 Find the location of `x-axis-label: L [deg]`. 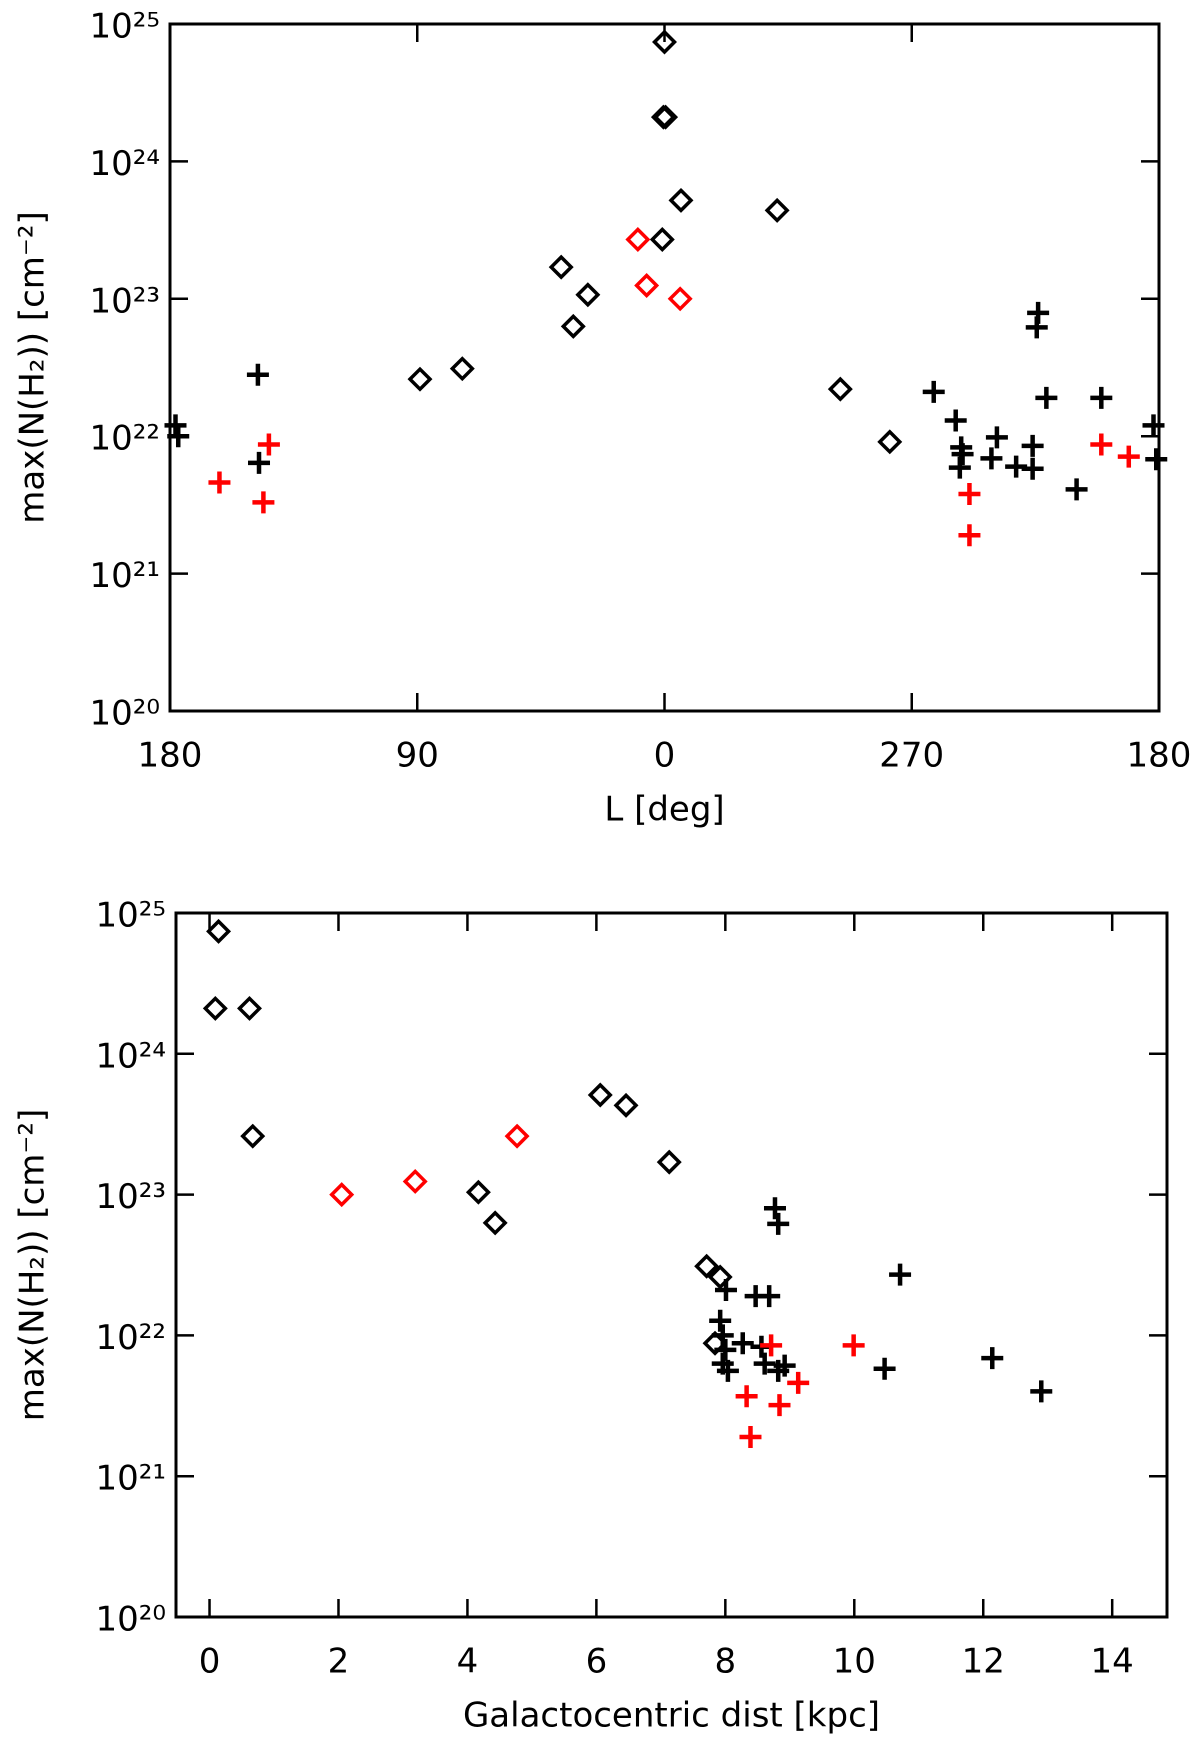

x-axis-label: L [deg] is located at coordinates (664, 810).